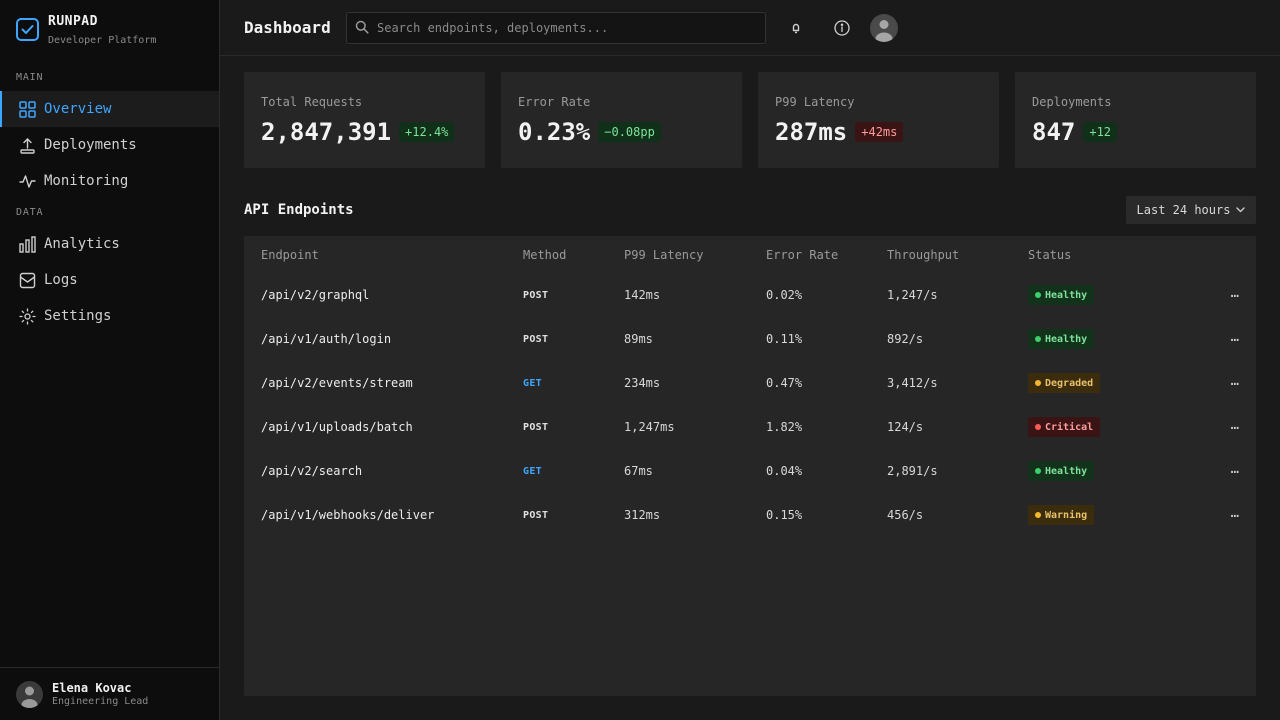  What do you see at coordinates (109, 693) in the screenshot?
I see `user-profile: Elena Kovac Engineering Lead` at bounding box center [109, 693].